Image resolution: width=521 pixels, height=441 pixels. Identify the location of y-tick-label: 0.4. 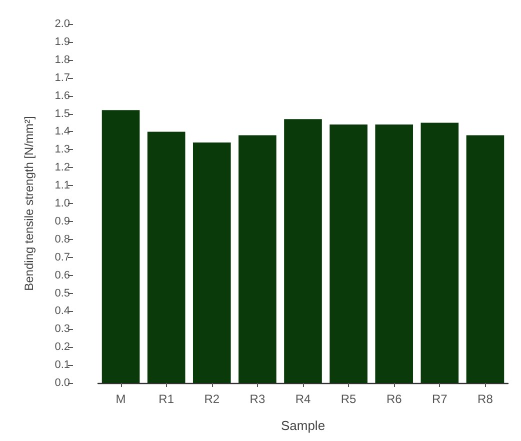
(62, 311).